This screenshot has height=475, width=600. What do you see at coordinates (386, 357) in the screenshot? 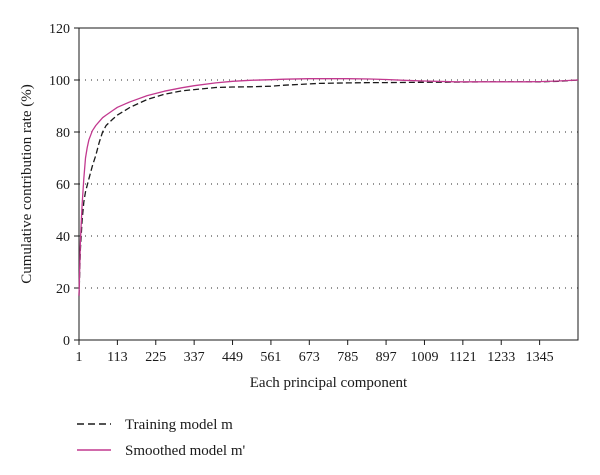
I see `x-tick-label-897: 897` at bounding box center [386, 357].